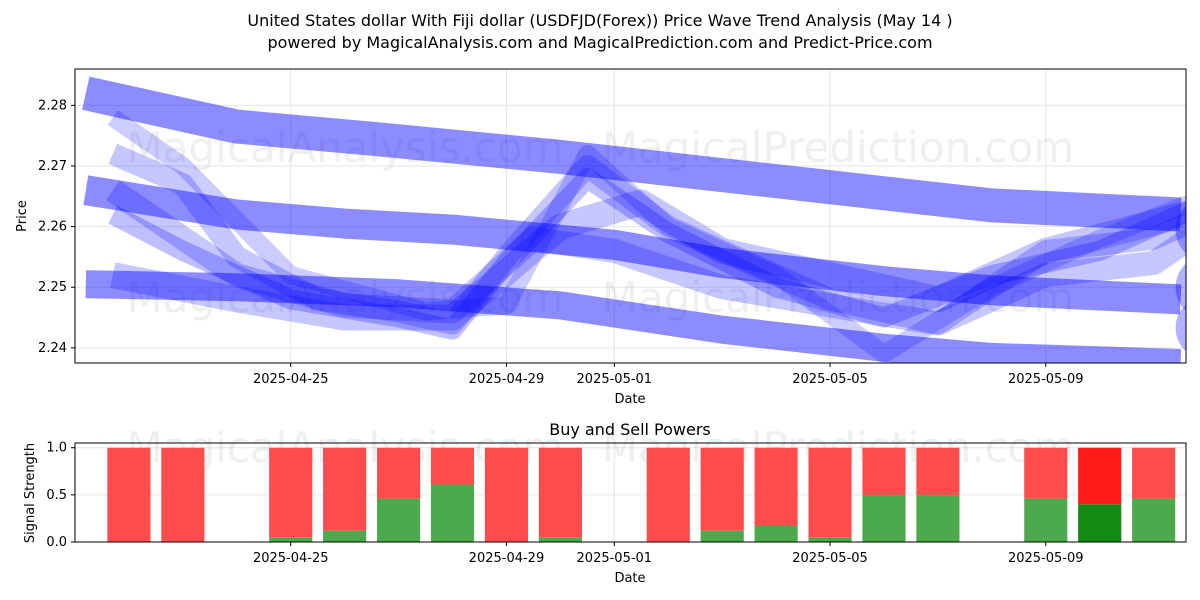 The image size is (1200, 600). What do you see at coordinates (615, 379) in the screenshot?
I see `price-x-tick-label: 2025-05-01` at bounding box center [615, 379].